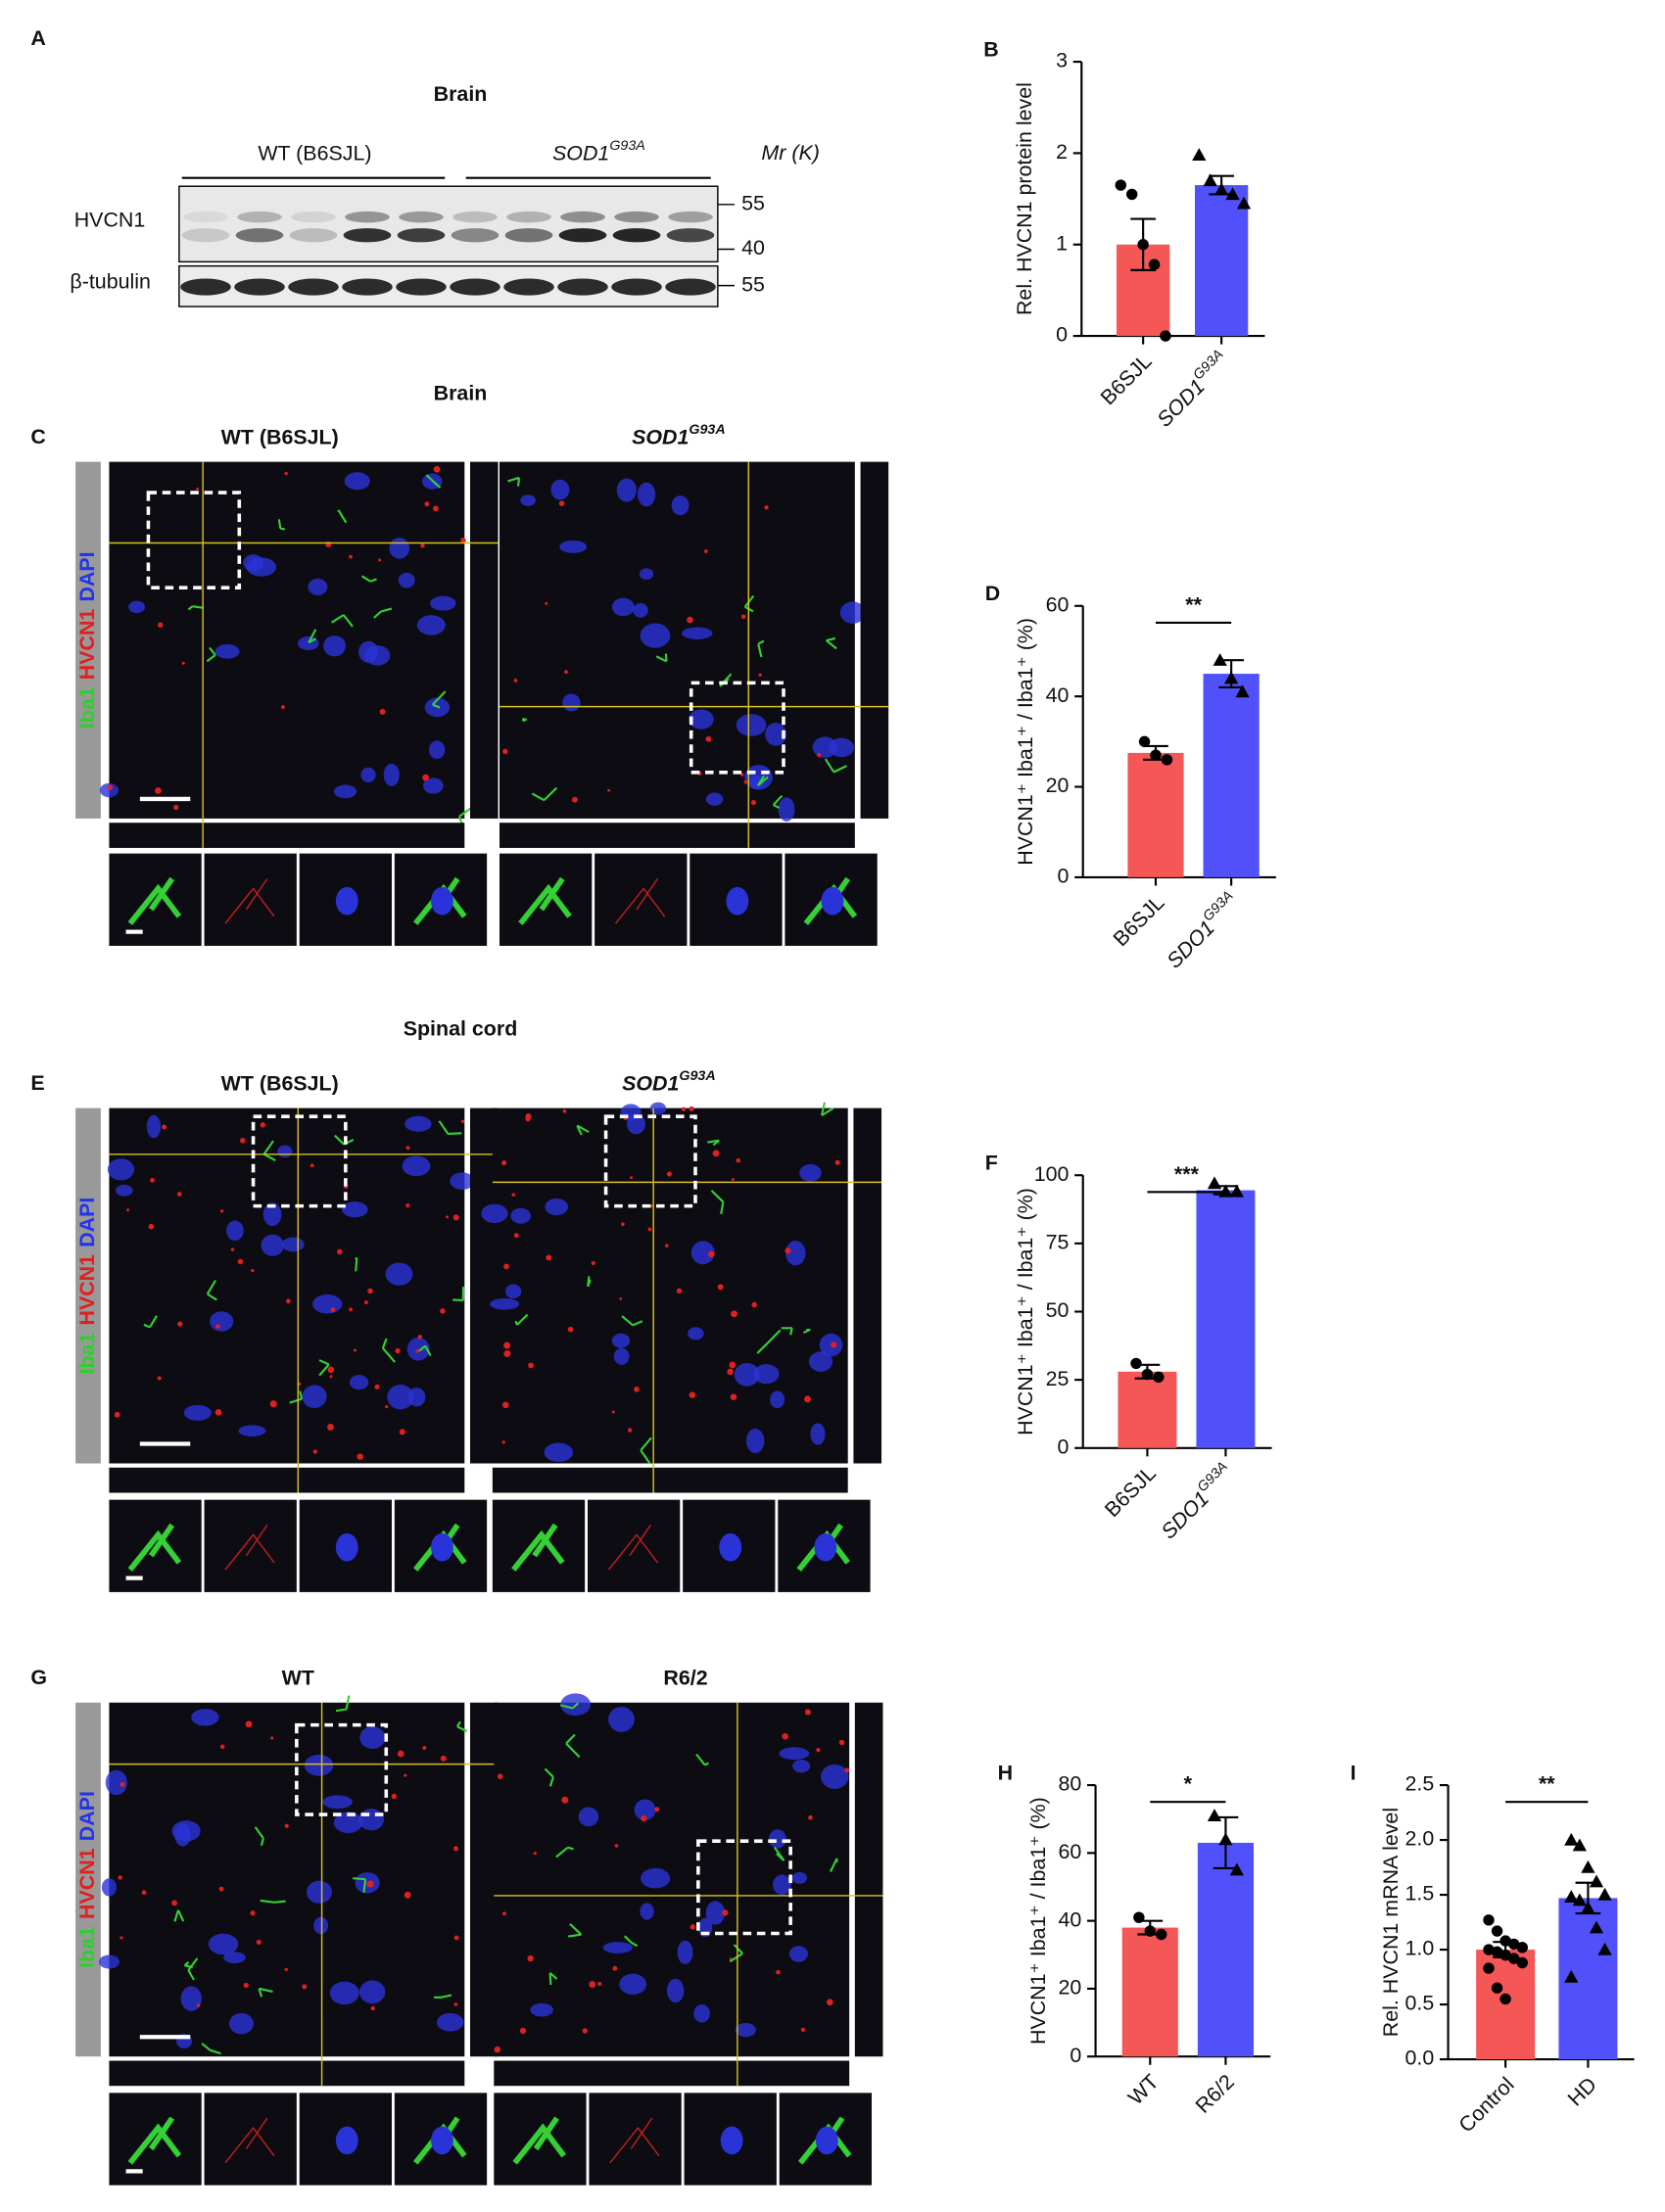 This screenshot has height=2212, width=1665. Describe the element at coordinates (1058, 695) in the screenshot. I see `y-tick-label: 40` at that location.